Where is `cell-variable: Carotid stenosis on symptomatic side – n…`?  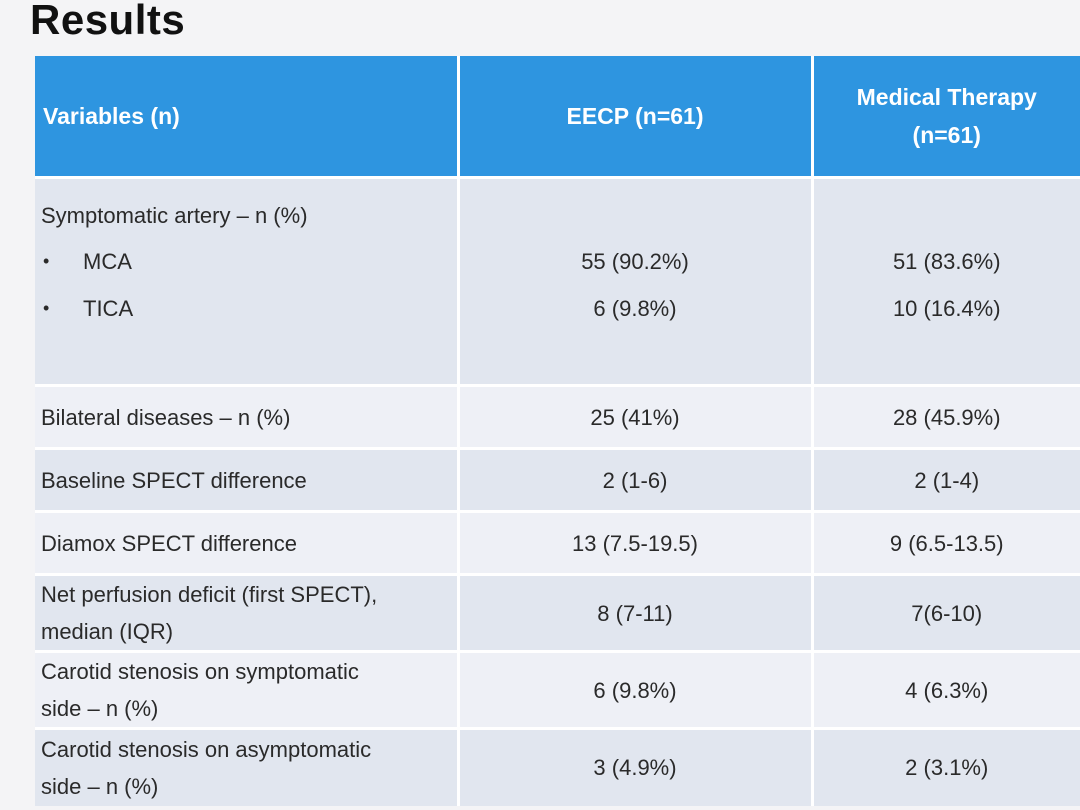
cell-variable: Carotid stenosis on symptomatic side – n… is located at coordinates (247, 689).